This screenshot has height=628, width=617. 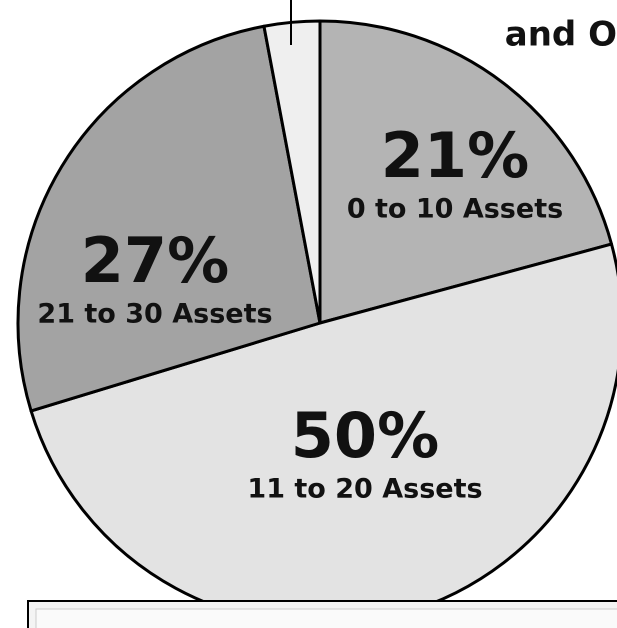 I want to click on value-label: 50%, so click(x=365, y=435).